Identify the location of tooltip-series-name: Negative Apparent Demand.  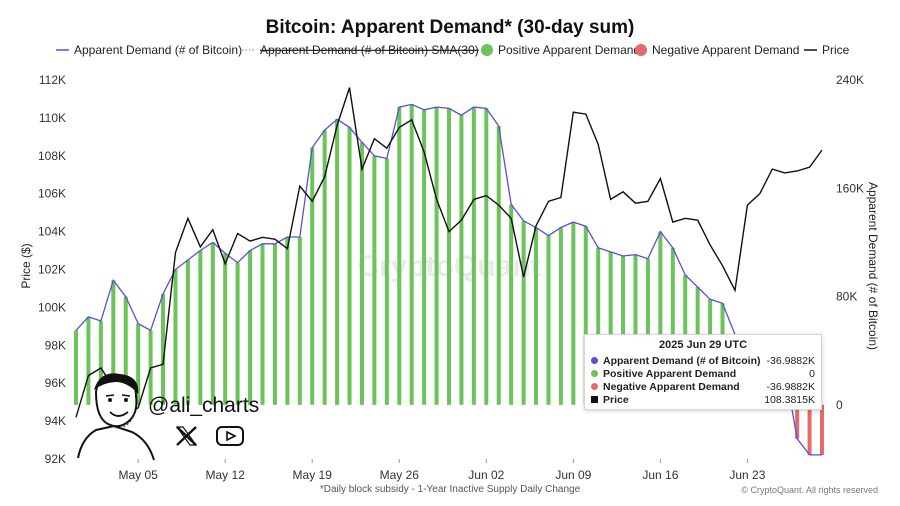
(671, 386).